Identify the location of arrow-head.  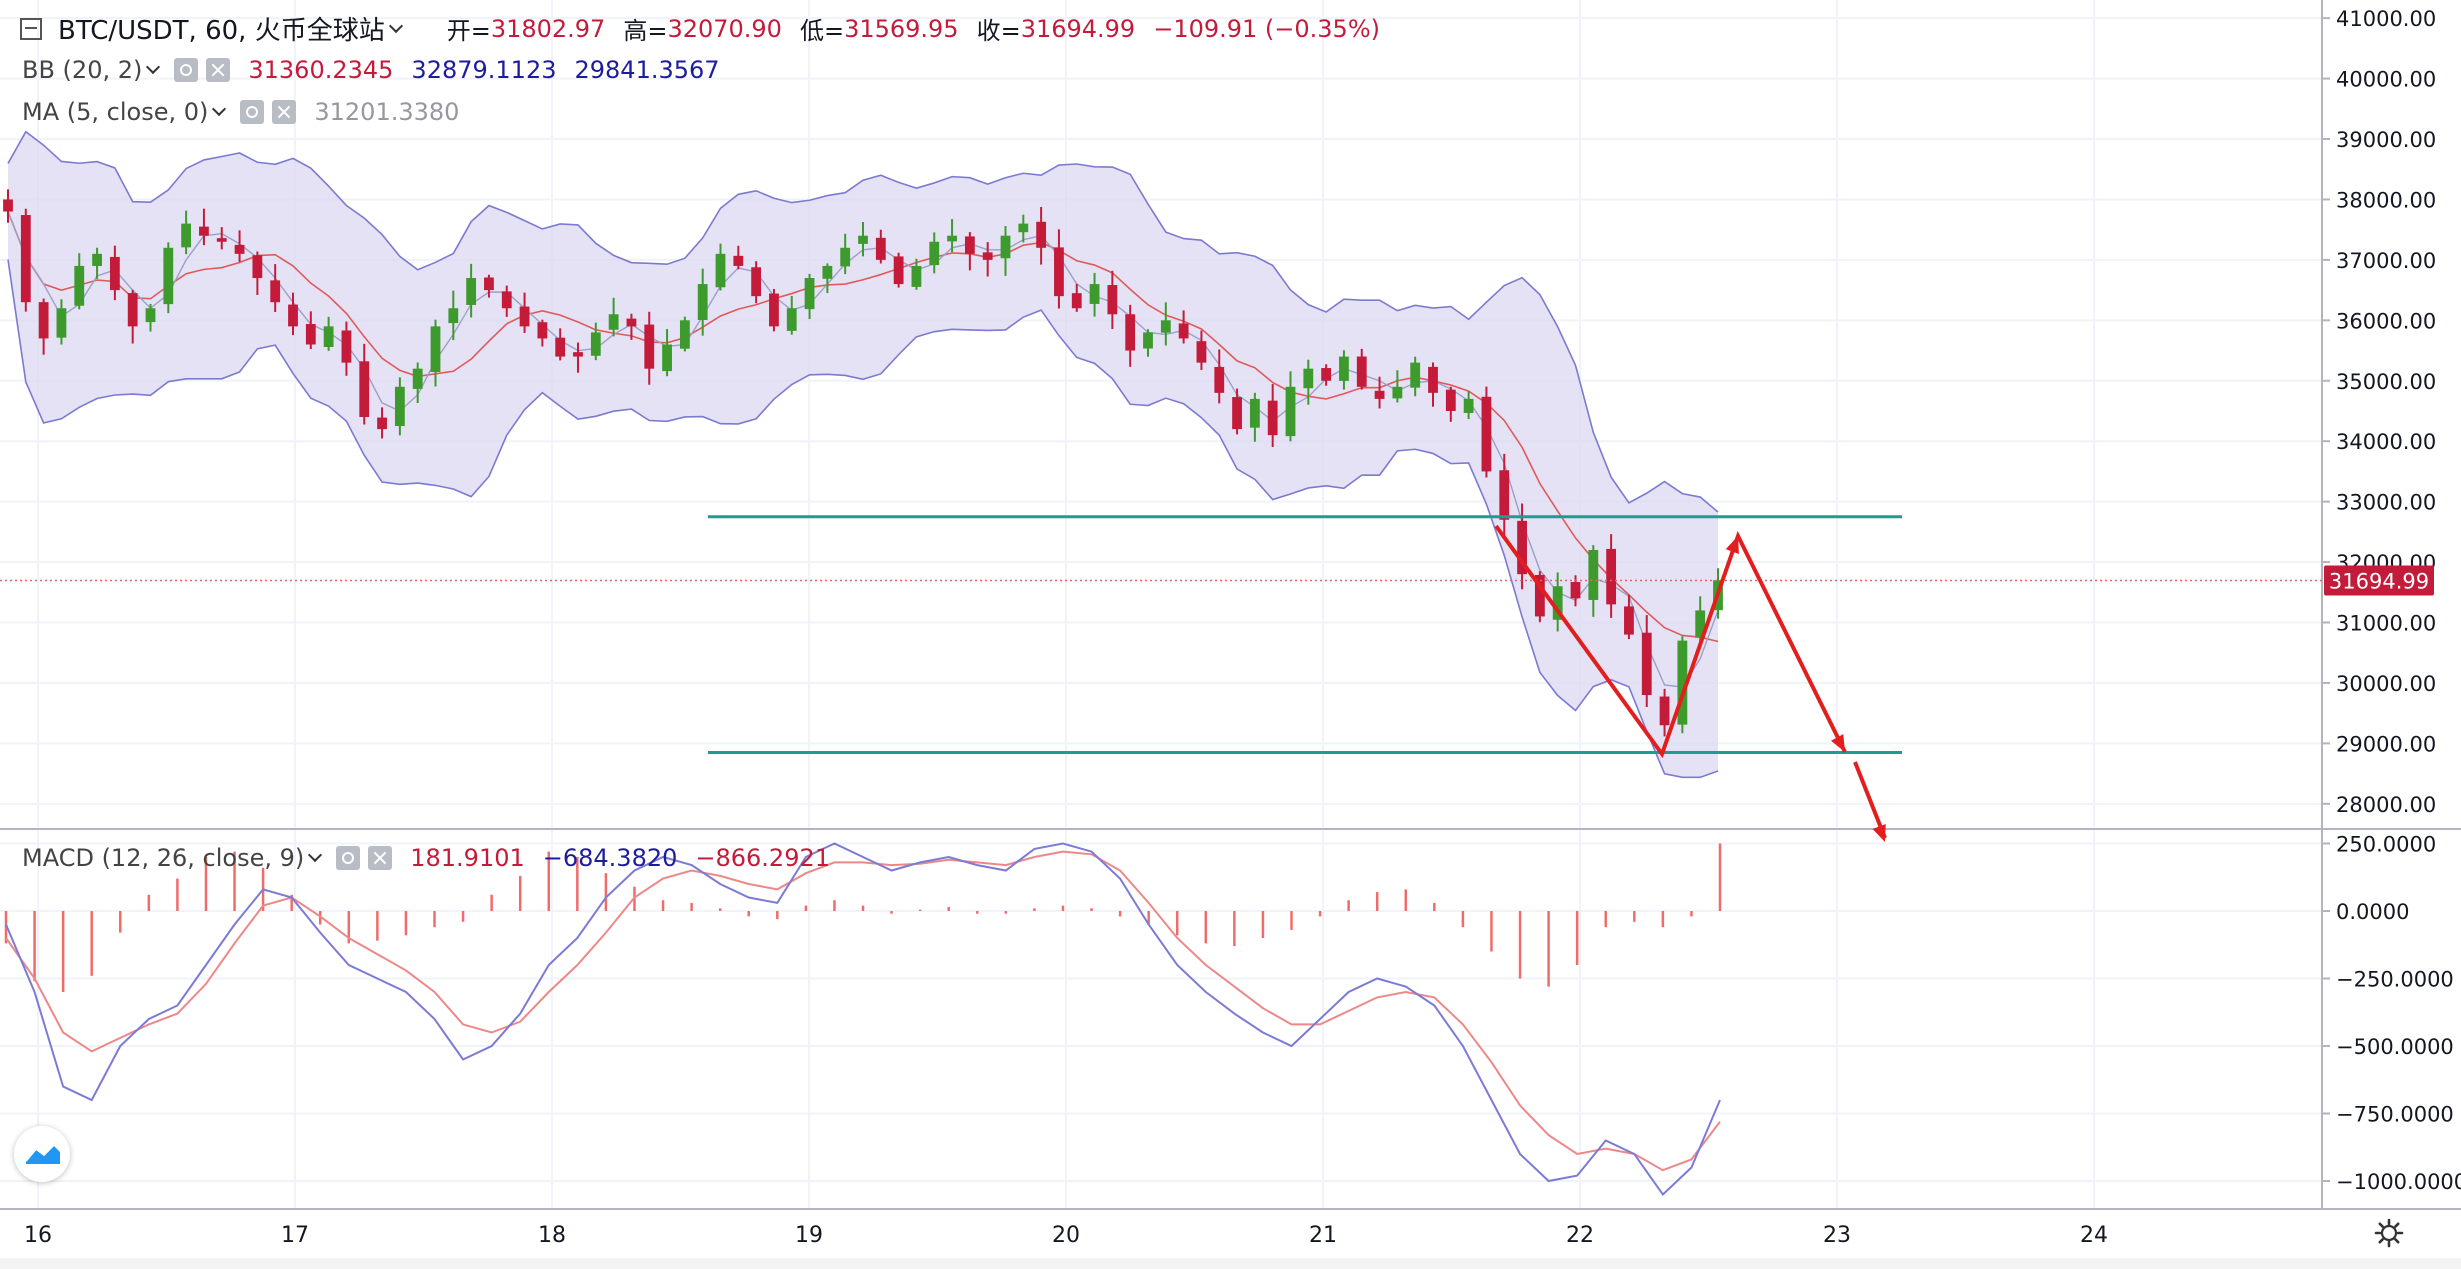
(1837, 743).